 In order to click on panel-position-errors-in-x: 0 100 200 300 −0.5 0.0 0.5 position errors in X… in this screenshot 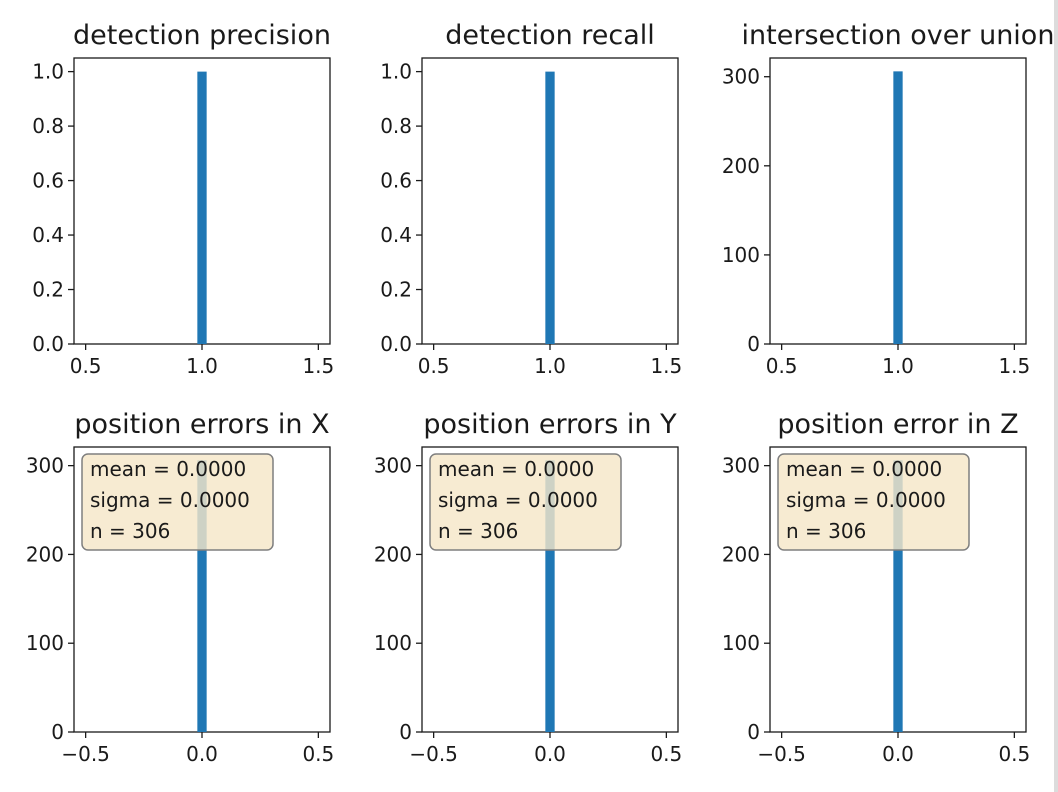, I will do `click(180, 587)`.